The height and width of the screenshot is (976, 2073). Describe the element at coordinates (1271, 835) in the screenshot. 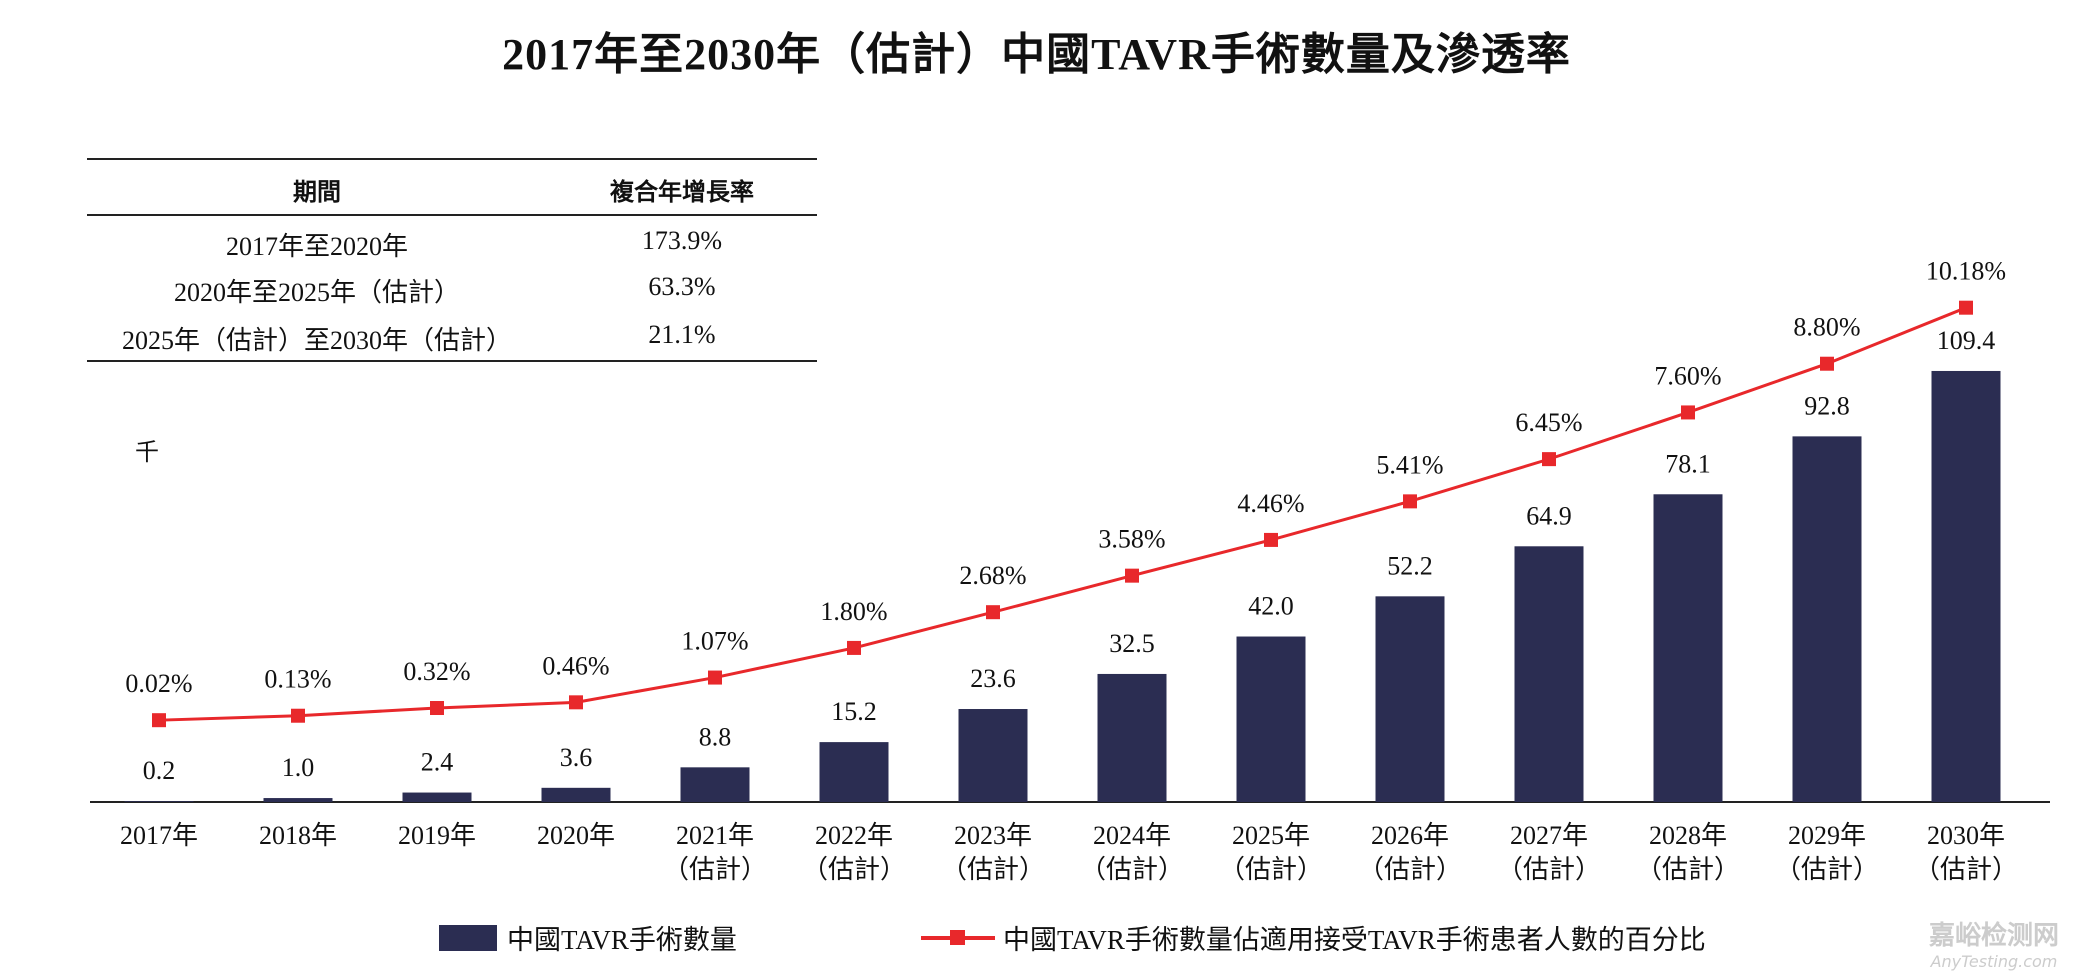

I see `x-tick-label: 2025年` at that location.